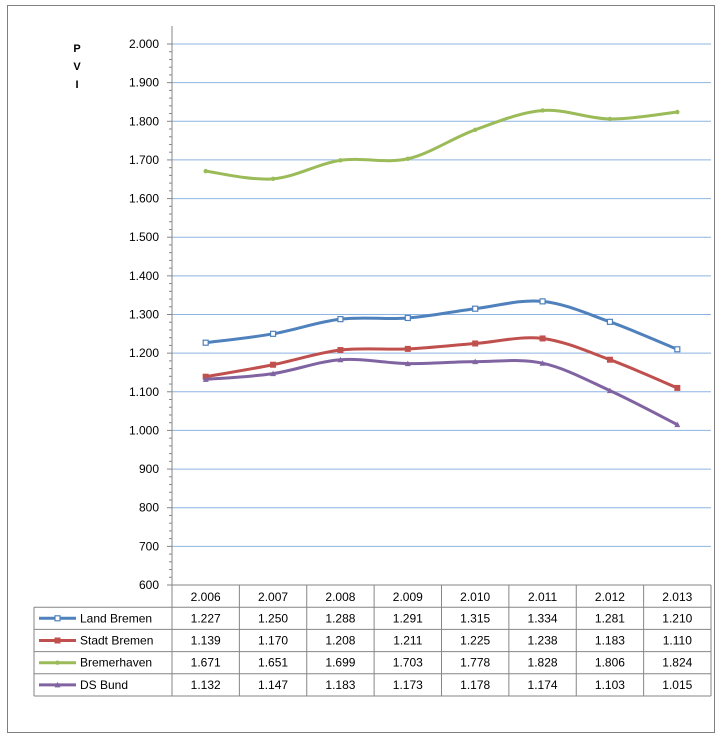  What do you see at coordinates (543, 685) in the screenshot?
I see `table-value: 1.174` at bounding box center [543, 685].